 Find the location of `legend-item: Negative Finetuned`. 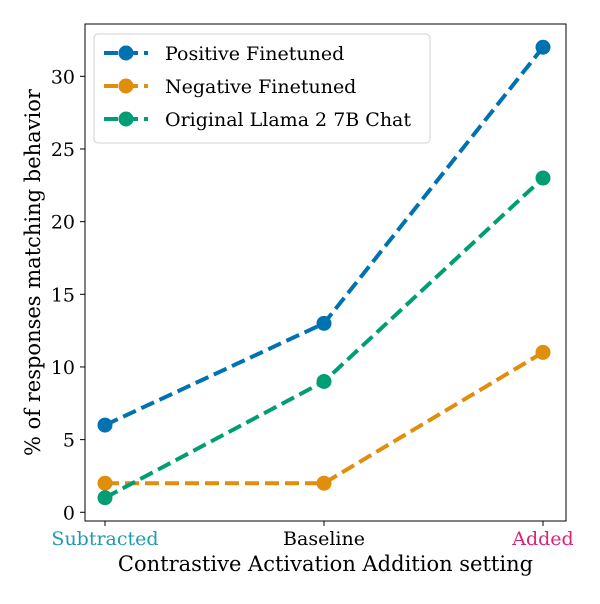

legend-item: Negative Finetuned is located at coordinates (230, 87).